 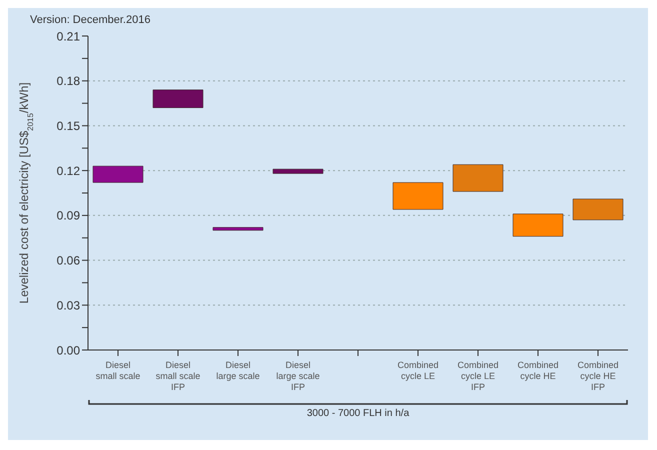 I want to click on y-tick-label: 0.00, so click(x=68, y=350).